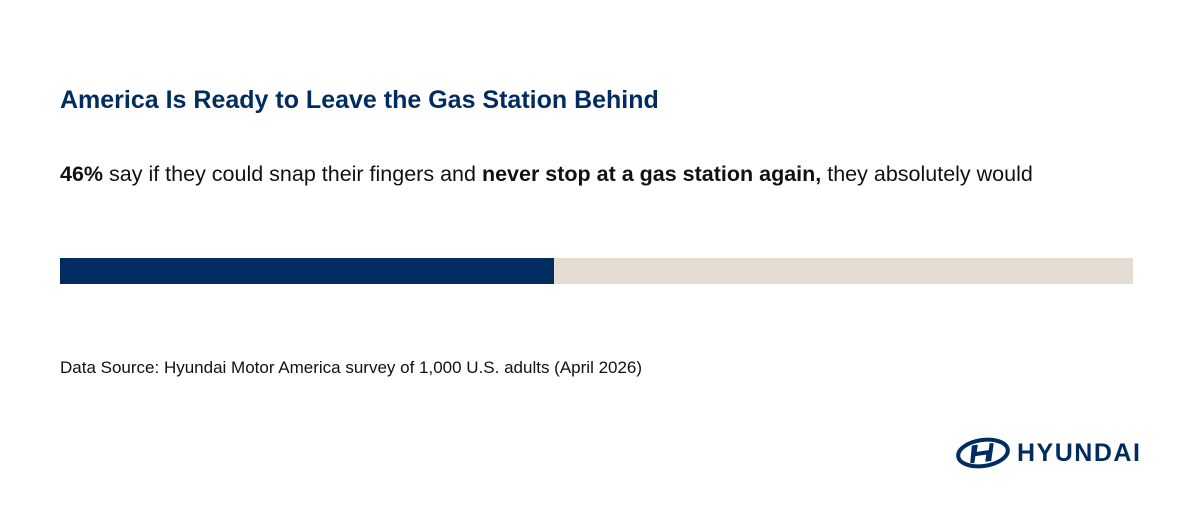 The height and width of the screenshot is (516, 1200). I want to click on logo-text: HYUNDAI, so click(1079, 453).